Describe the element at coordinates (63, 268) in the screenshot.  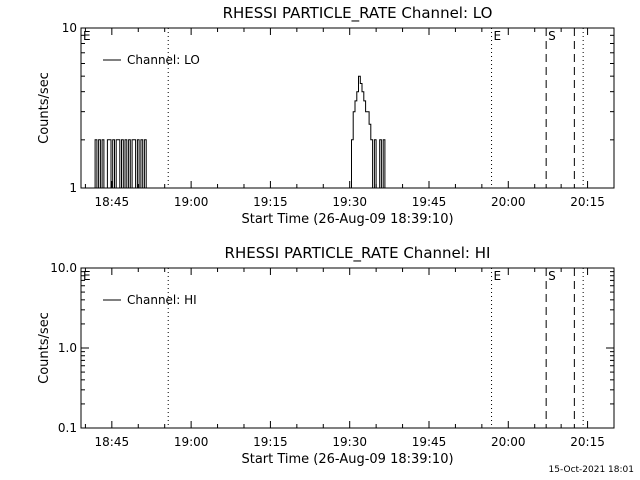
I see `y-tick-label: 10.0` at that location.